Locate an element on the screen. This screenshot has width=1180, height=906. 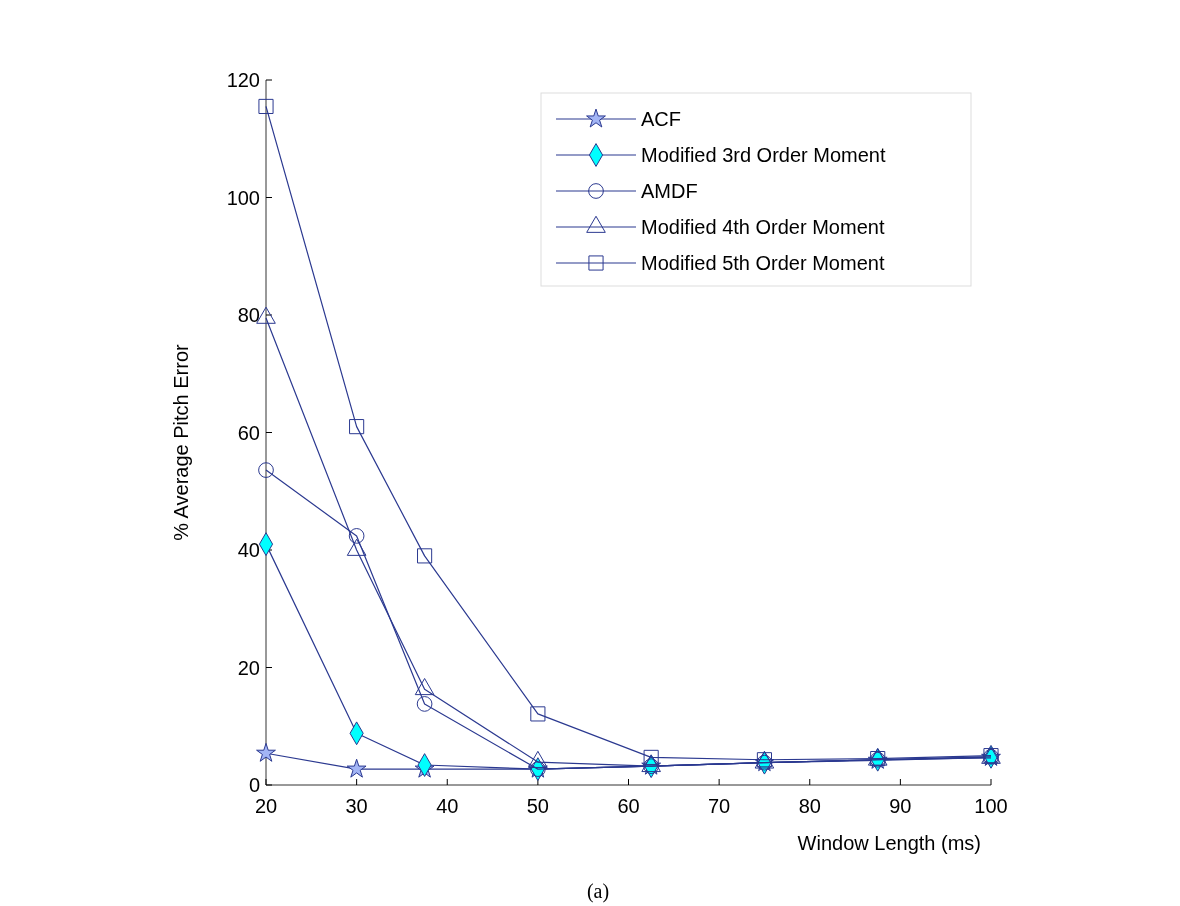
x-tick-label: 40 is located at coordinates (447, 806).